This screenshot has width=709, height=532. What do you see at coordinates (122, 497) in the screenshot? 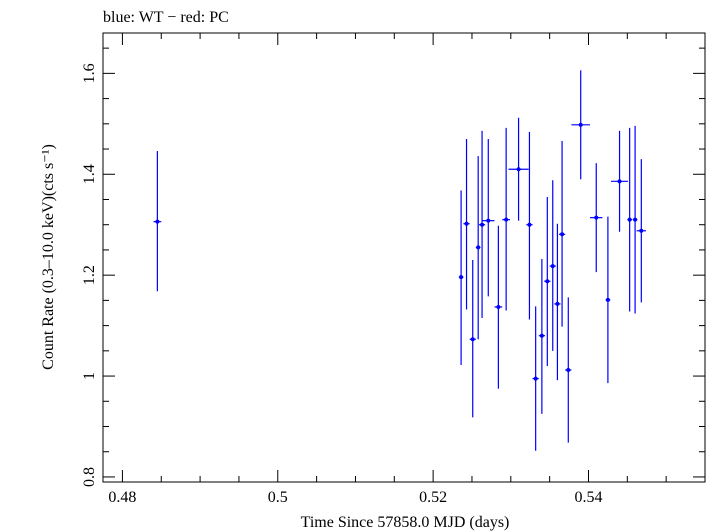
I see `x-tick-label: 0.48` at bounding box center [122, 497].